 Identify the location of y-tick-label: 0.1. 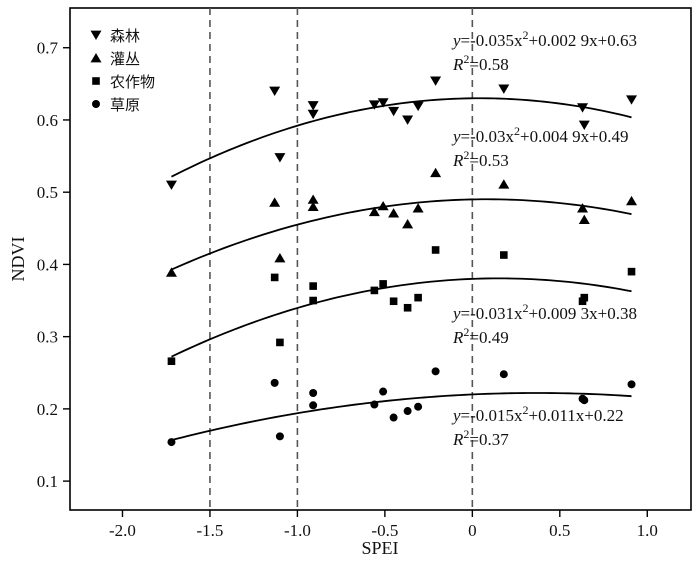
(47, 481).